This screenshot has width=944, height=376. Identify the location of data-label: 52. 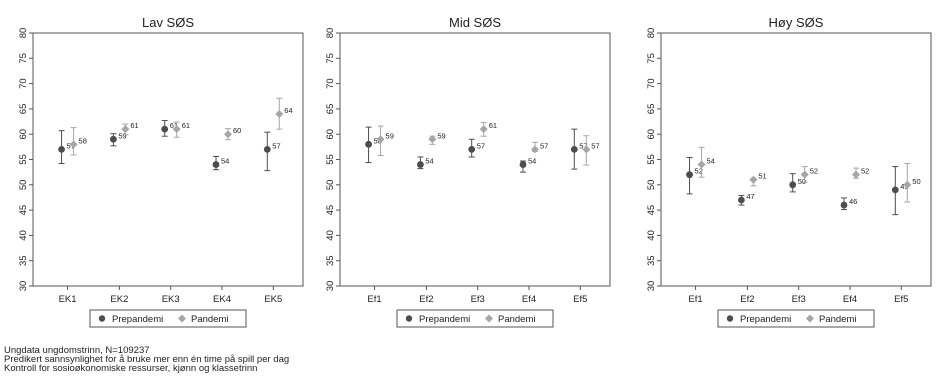
(814, 171).